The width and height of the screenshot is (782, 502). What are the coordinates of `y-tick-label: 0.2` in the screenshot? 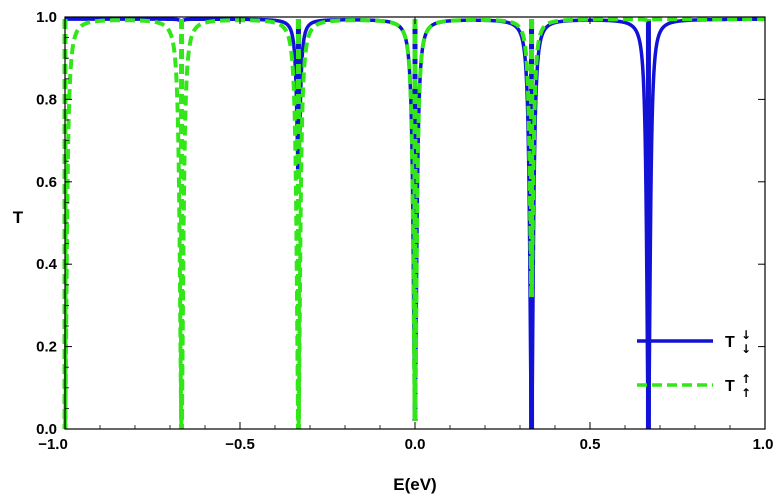 It's located at (46, 347).